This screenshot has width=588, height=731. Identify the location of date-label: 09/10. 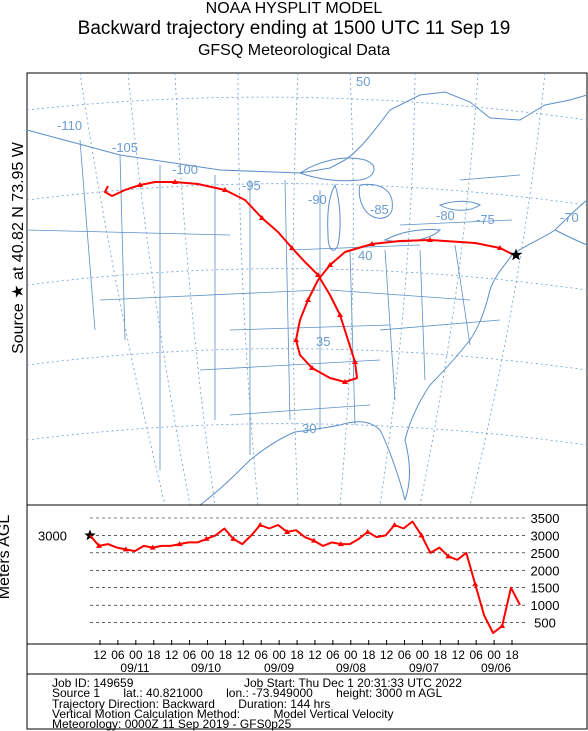
(206, 668).